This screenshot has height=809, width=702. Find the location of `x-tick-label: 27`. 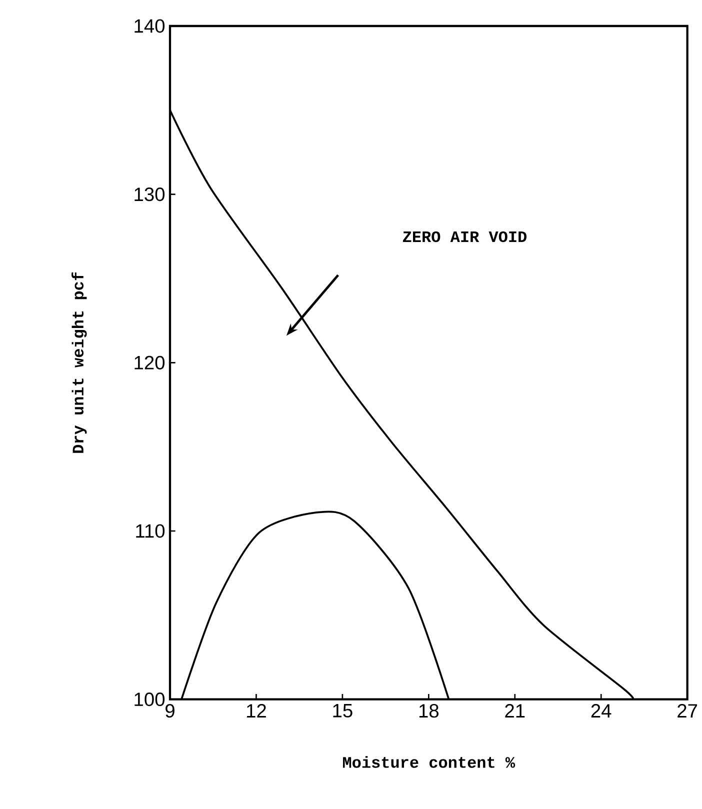

x-tick-label: 27 is located at coordinates (688, 711).